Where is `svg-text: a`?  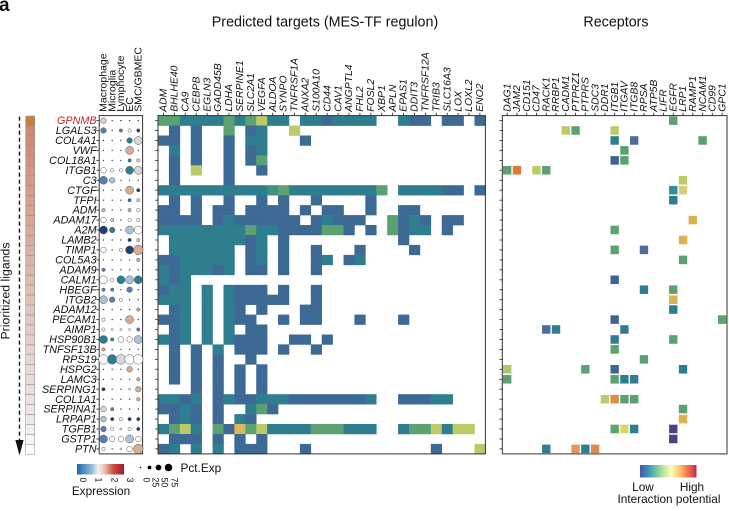 svg-text: a is located at coordinates (5, 8).